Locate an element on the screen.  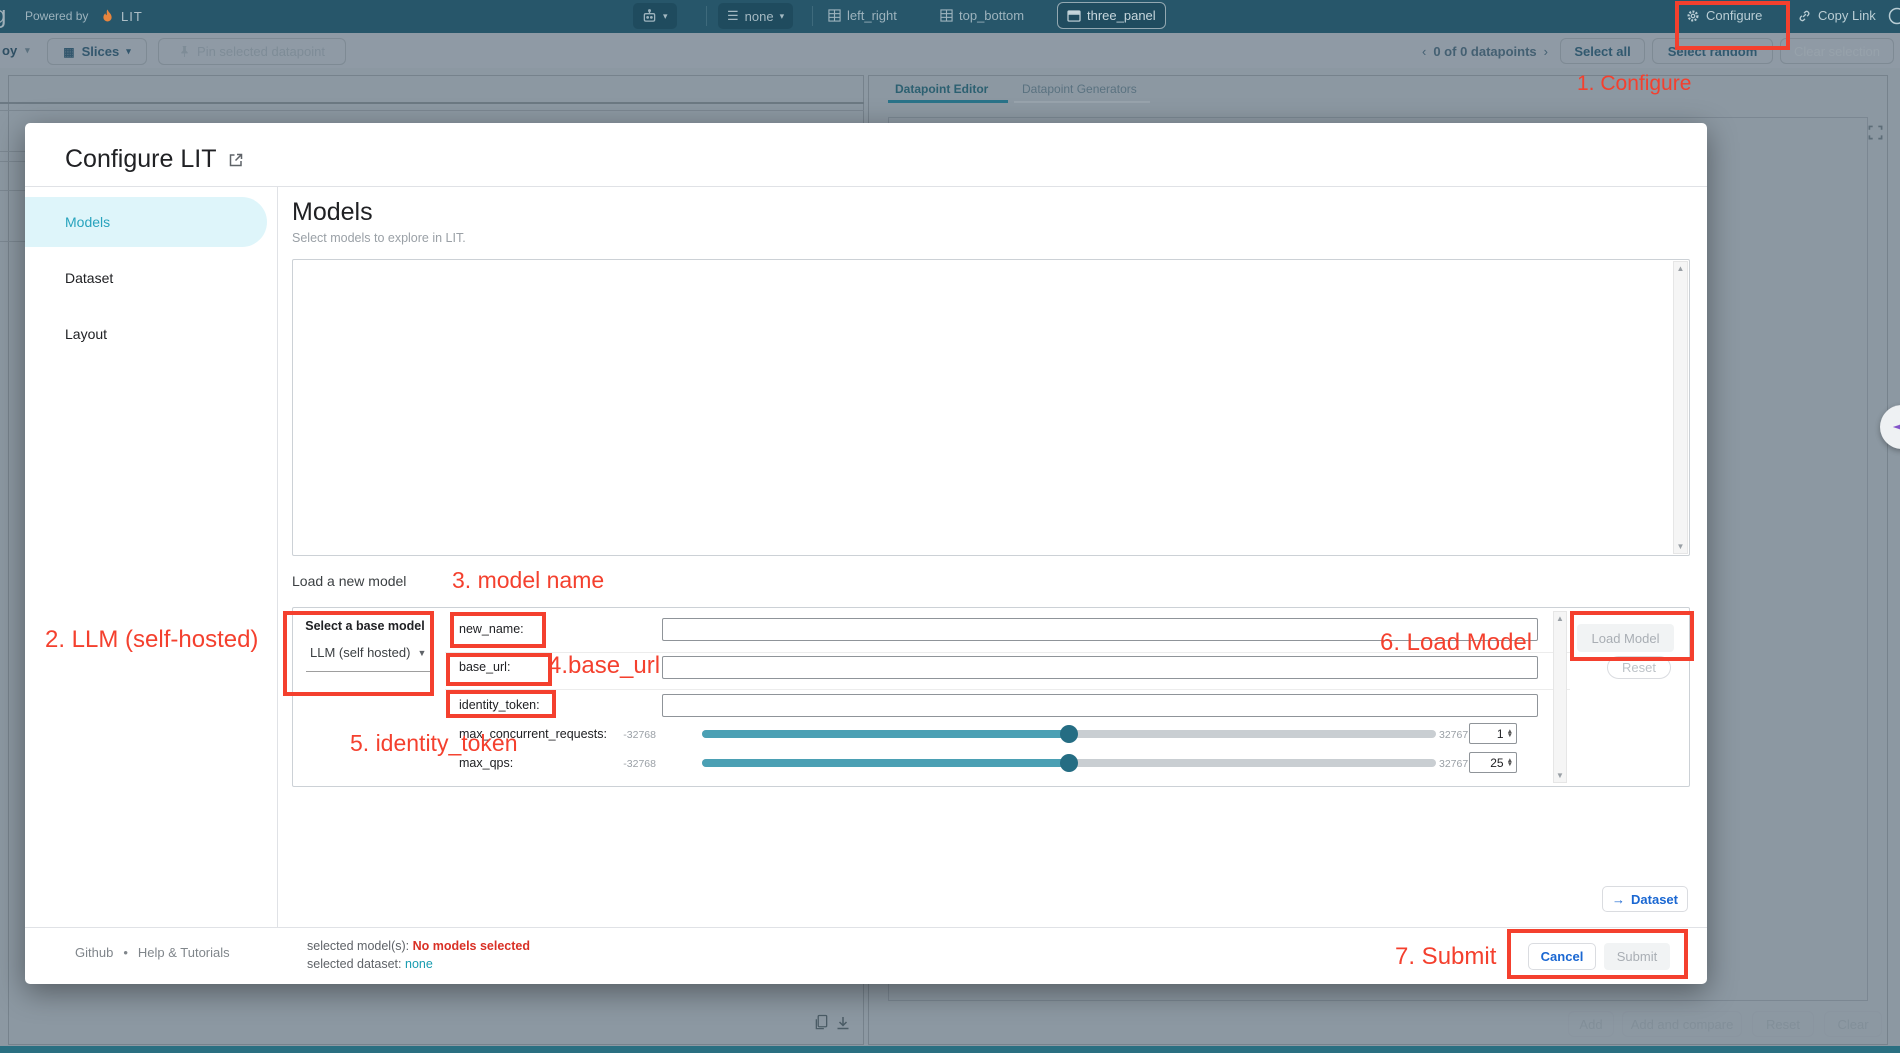
slider-max-label: 32767 is located at coordinates (1454, 764).